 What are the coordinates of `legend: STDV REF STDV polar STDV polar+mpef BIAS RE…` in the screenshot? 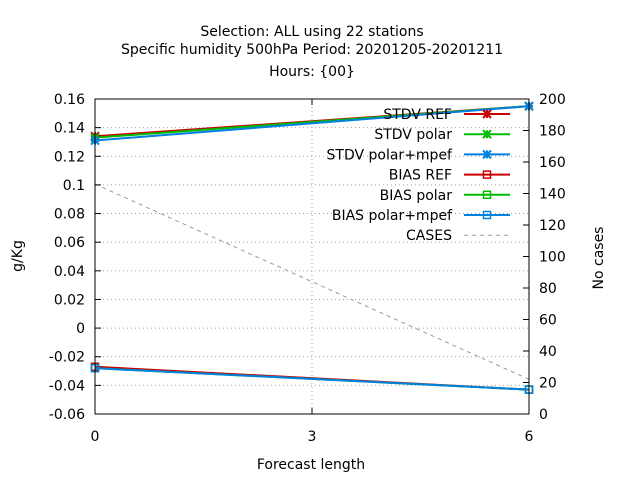 It's located at (418, 175).